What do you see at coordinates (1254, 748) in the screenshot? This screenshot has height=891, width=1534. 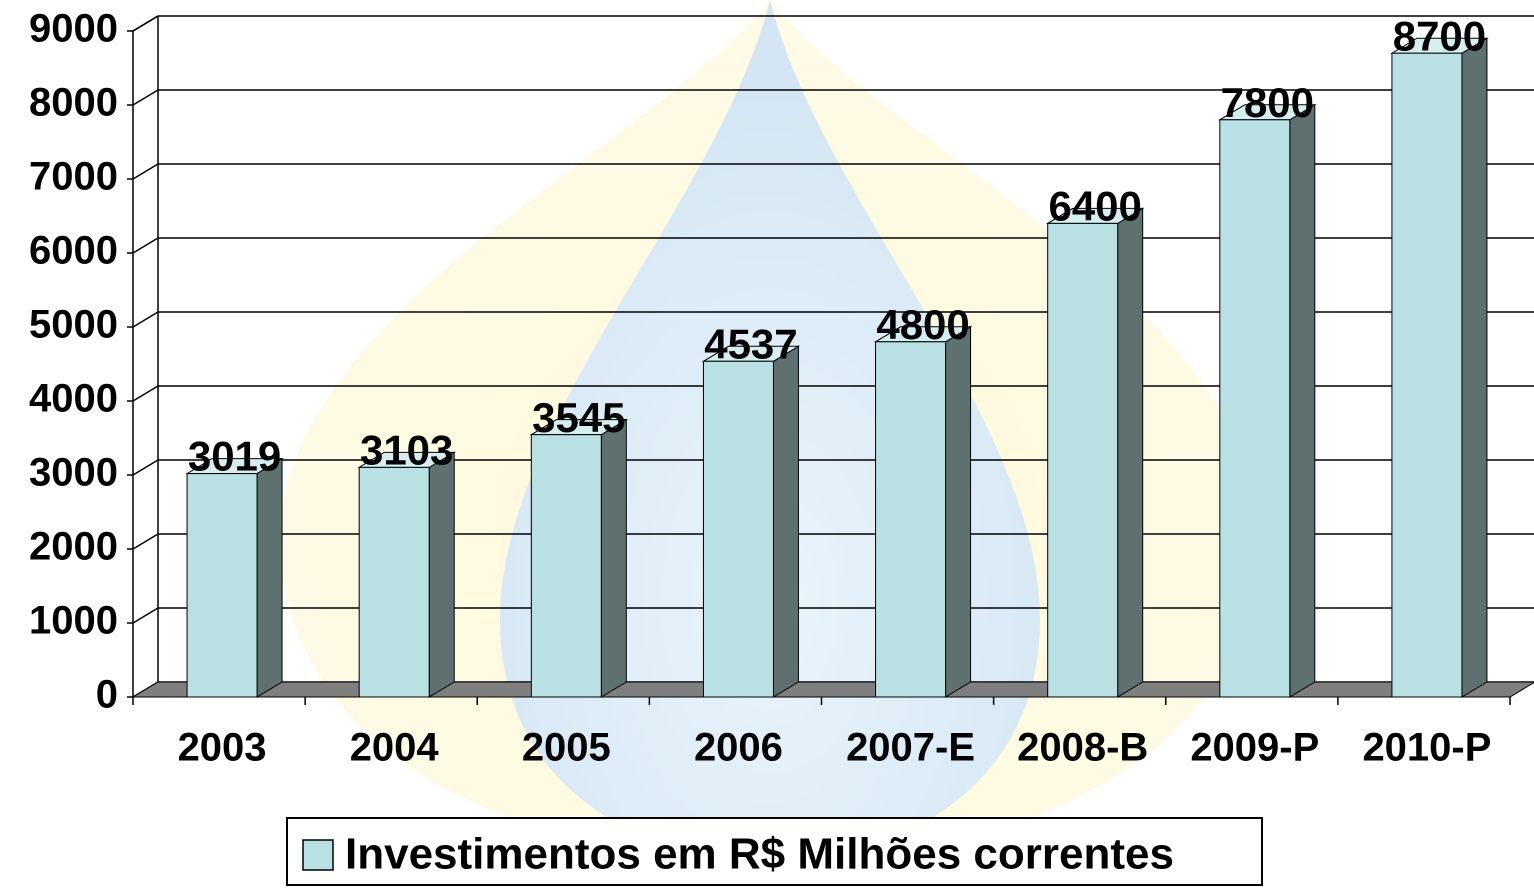 I see `x-tick-label: 2009-P` at bounding box center [1254, 748].